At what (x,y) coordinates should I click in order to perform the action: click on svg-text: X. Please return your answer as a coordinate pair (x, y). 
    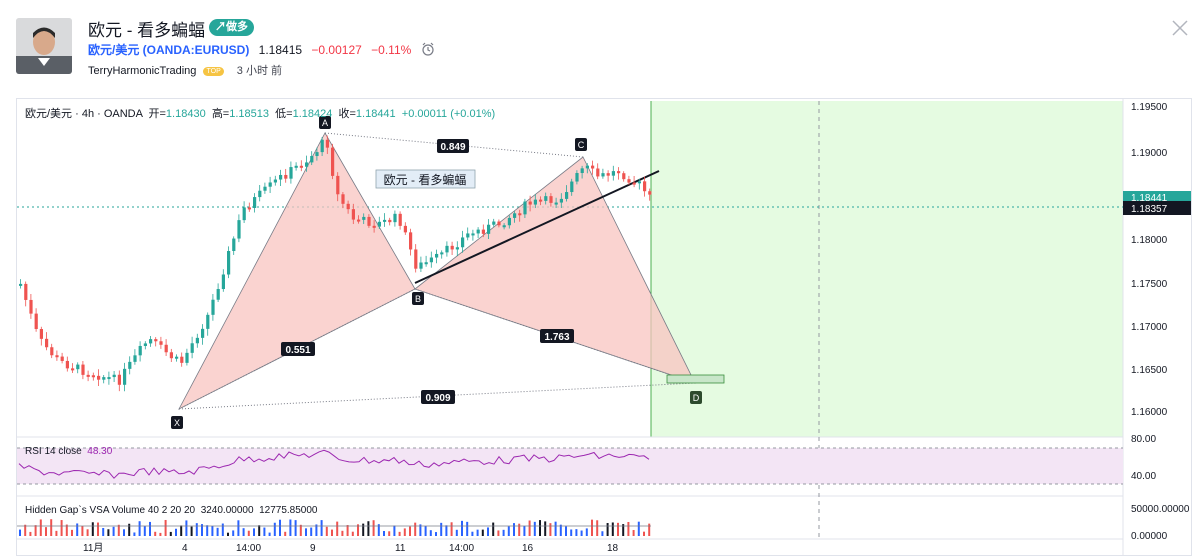
    Looking at the image, I should click on (177, 423).